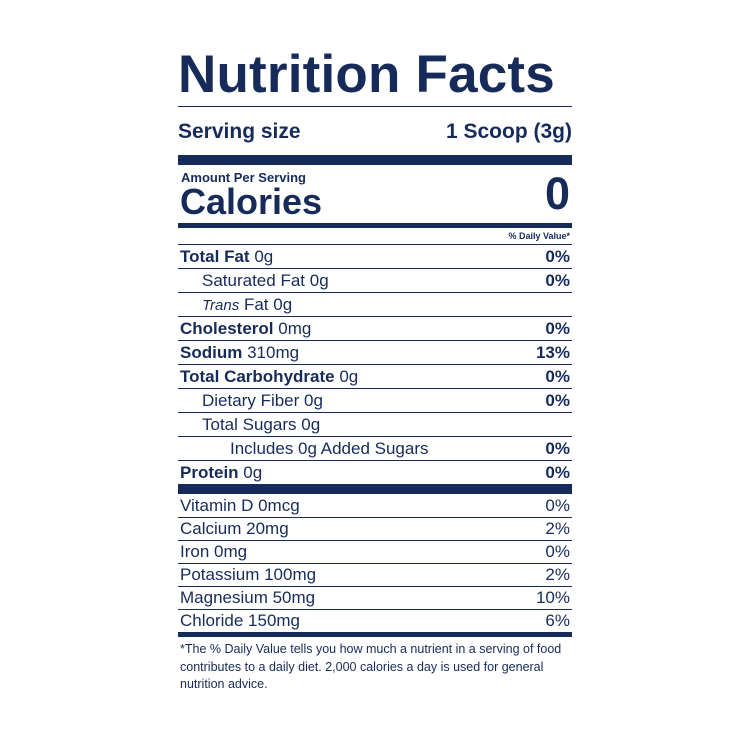 The image size is (750, 750). I want to click on nutrient-amount: 0mg, so click(295, 328).